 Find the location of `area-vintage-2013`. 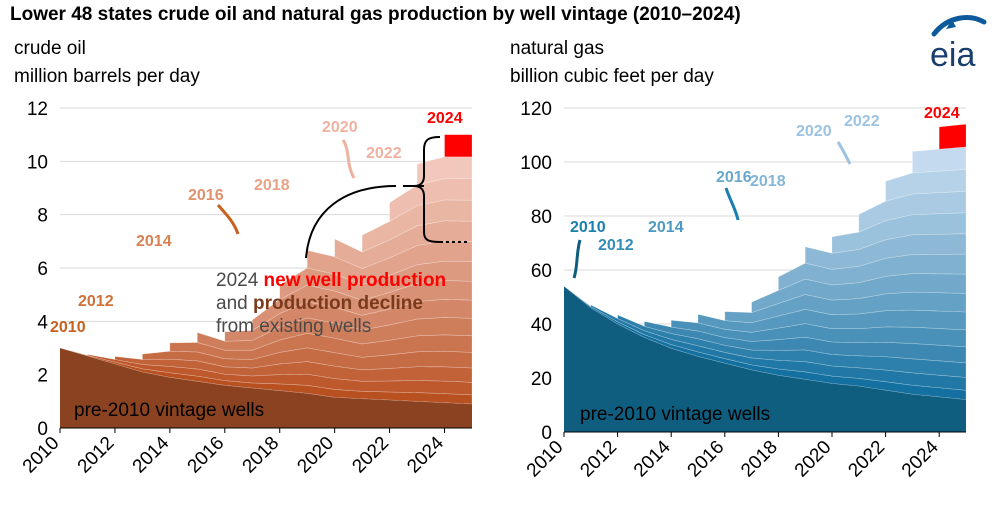

area-vintage-2013 is located at coordinates (307, 359).